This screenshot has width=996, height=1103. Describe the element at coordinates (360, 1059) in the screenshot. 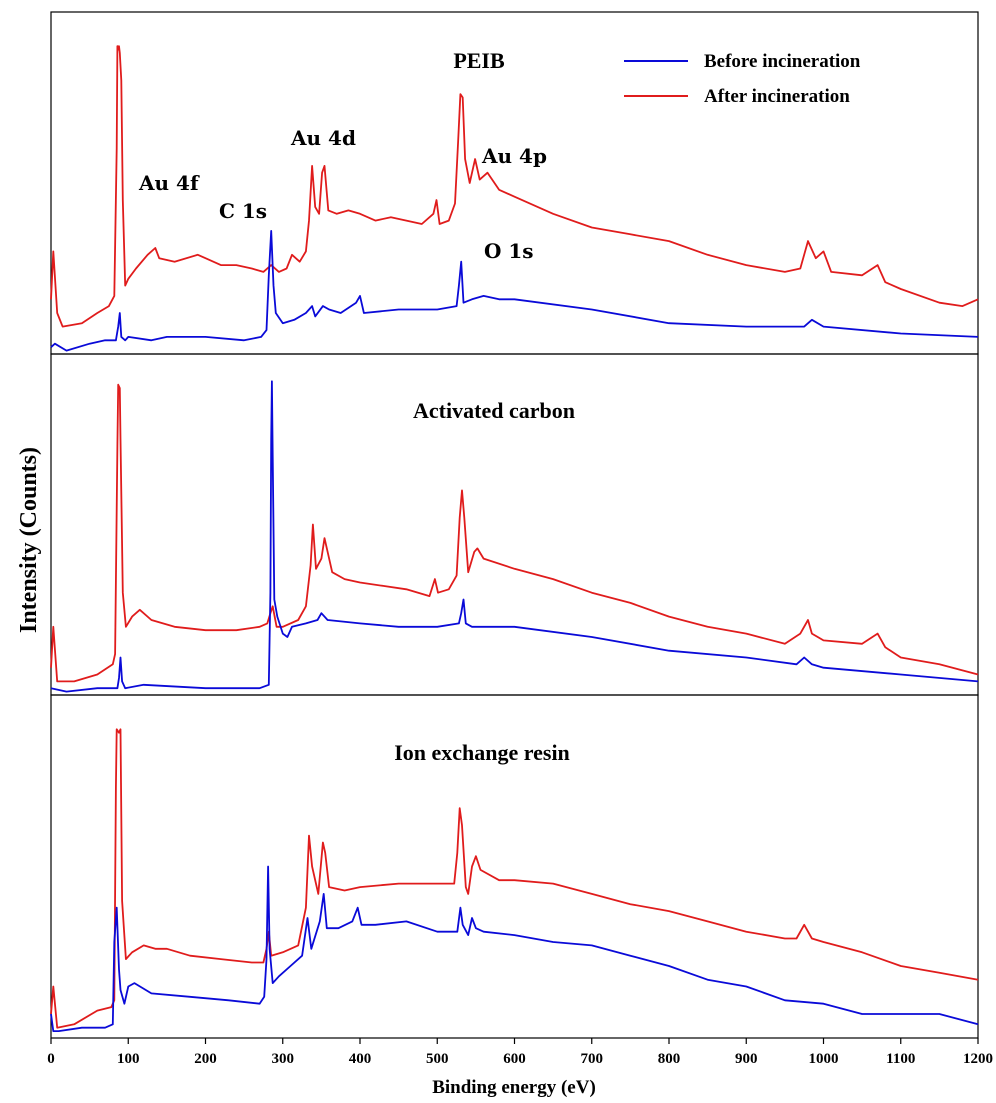

I see `x-tick-label: 400` at that location.